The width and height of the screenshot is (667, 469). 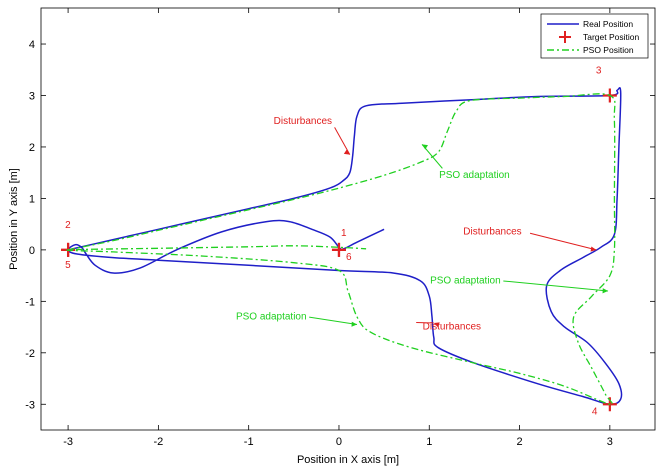 What do you see at coordinates (595, 411) in the screenshot?
I see `target-label: 4` at bounding box center [595, 411].